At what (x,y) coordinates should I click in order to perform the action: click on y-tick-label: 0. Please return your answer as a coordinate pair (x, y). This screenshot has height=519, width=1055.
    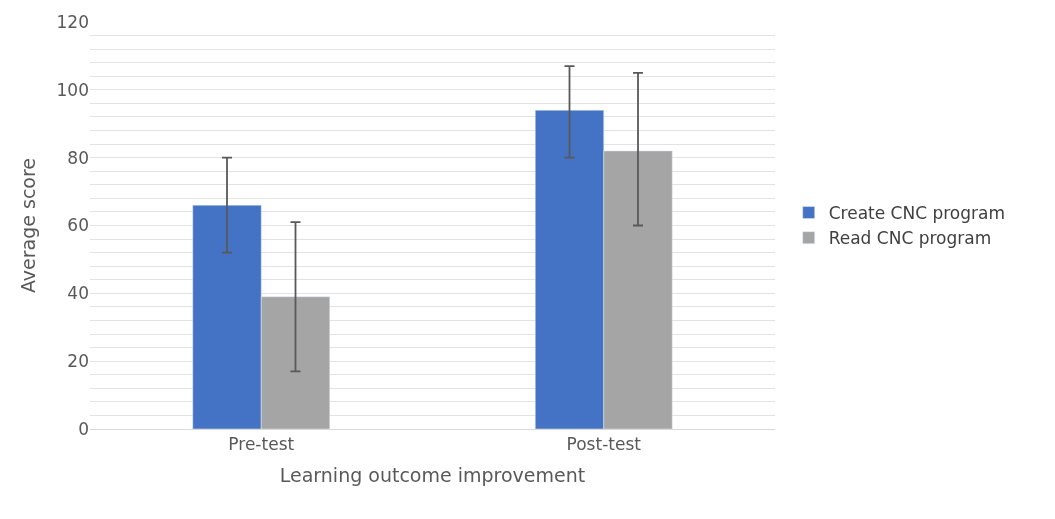
    Looking at the image, I should click on (83, 428).